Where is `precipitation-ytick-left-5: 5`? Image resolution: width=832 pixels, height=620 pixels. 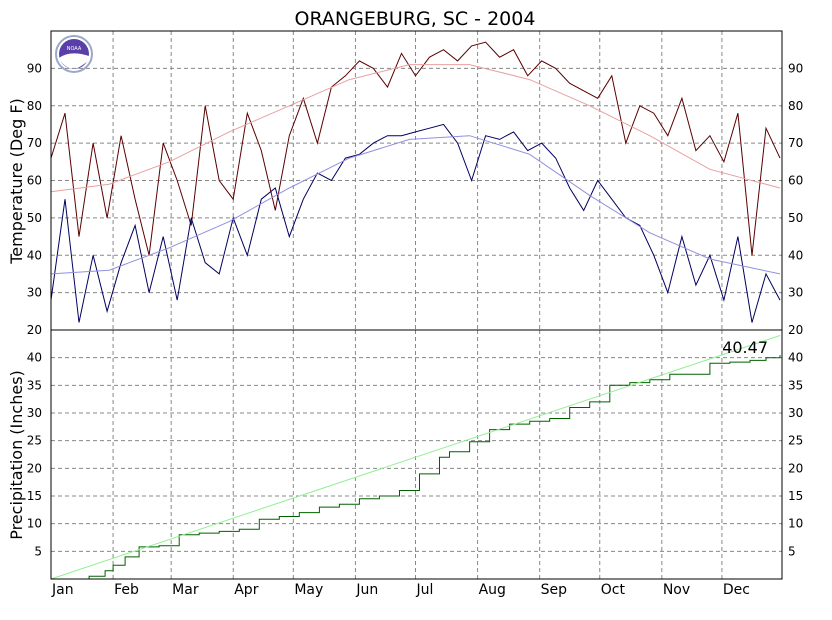 precipitation-ytick-left-5: 5 is located at coordinates (38, 551).